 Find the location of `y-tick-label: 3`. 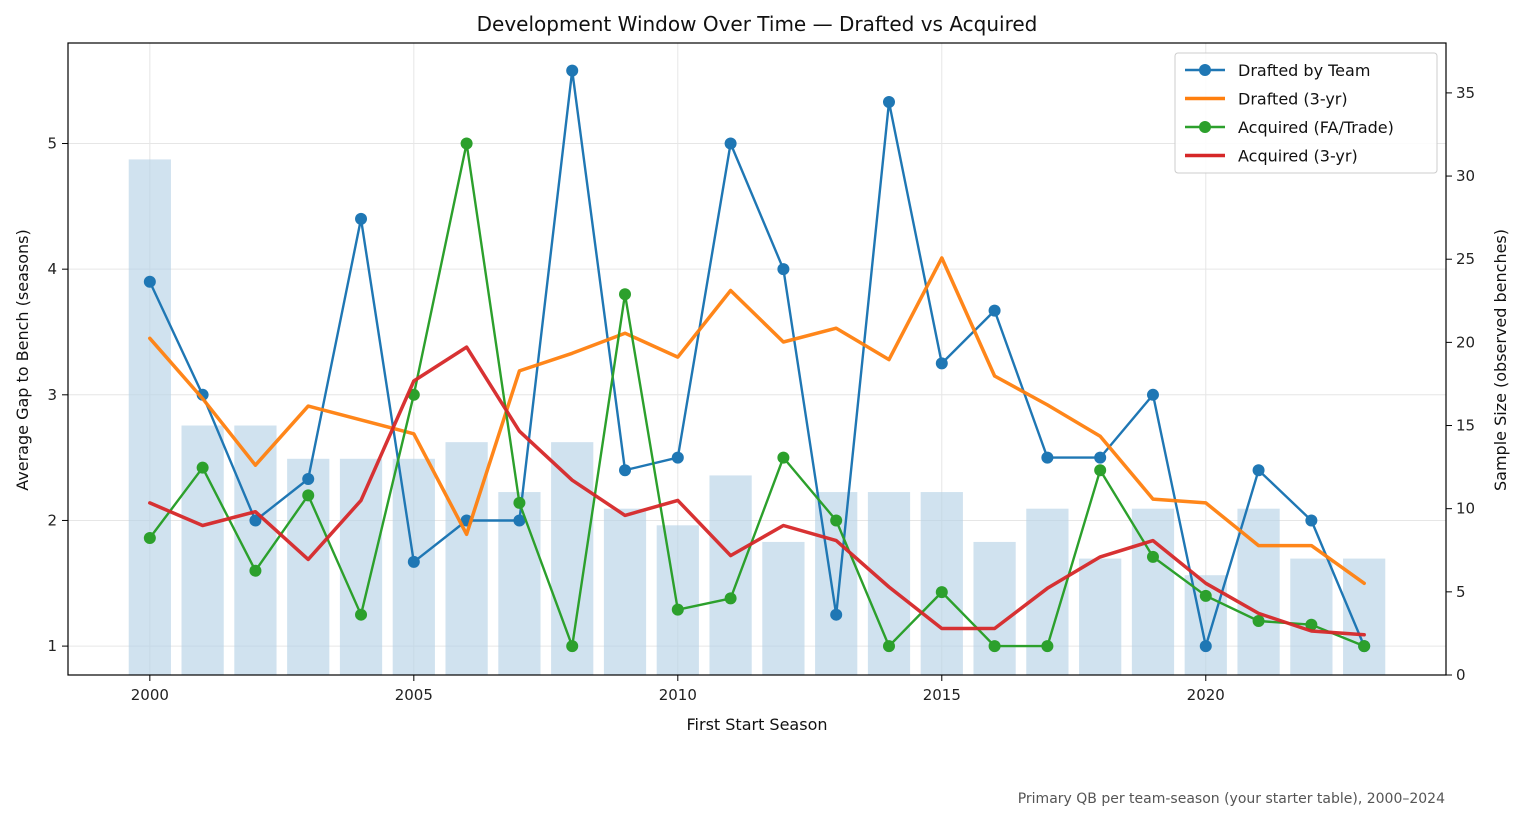

y-tick-label: 3 is located at coordinates (52, 395).